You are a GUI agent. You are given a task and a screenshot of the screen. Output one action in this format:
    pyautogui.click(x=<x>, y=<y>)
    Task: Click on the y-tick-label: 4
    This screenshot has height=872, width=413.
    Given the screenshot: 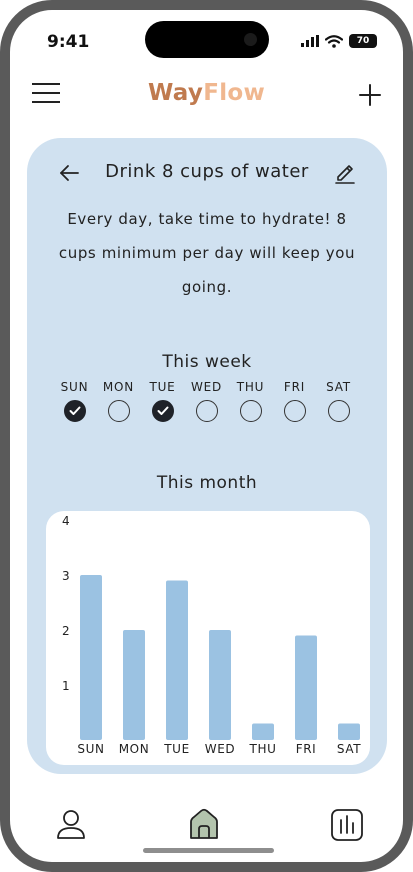 What is the action you would take?
    pyautogui.click(x=66, y=521)
    